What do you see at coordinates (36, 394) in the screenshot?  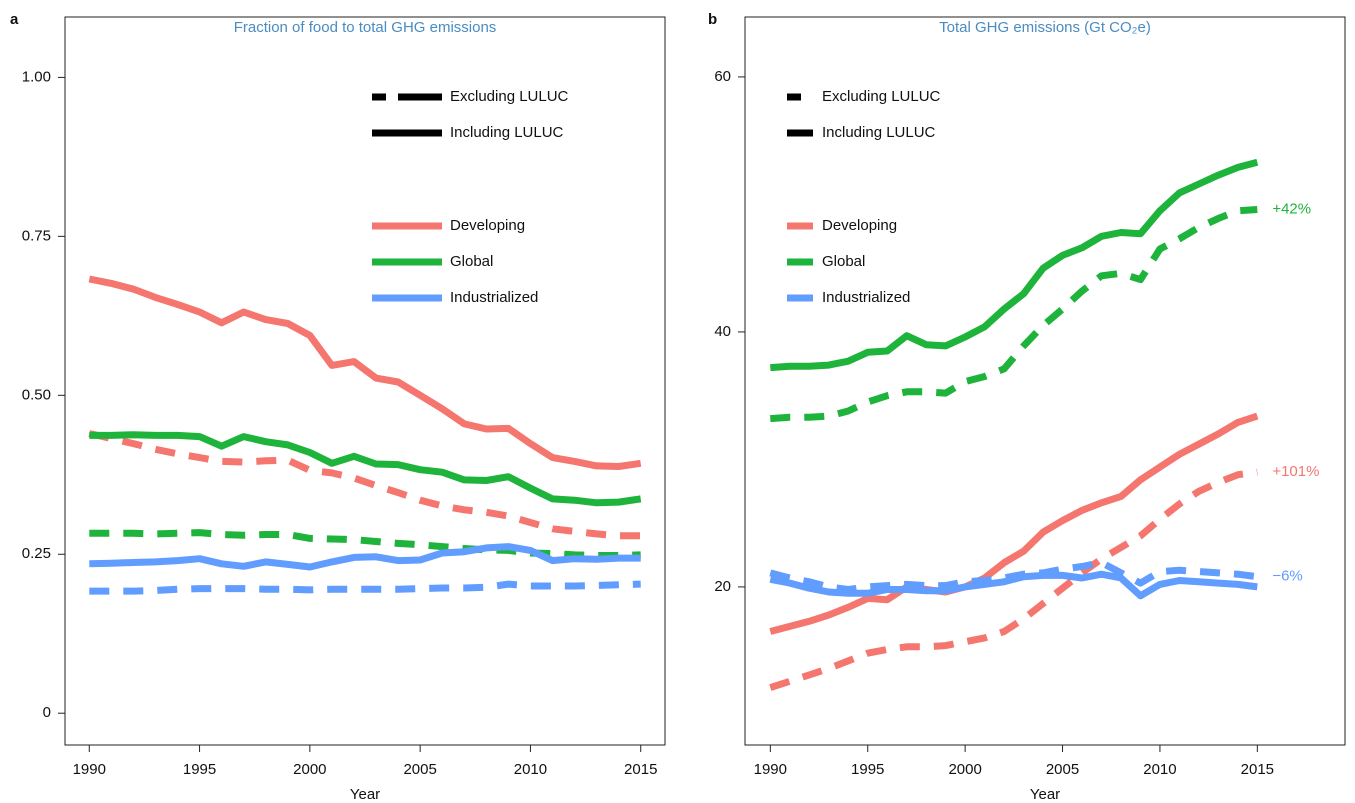 I see `y-tick-label: 0.50` at bounding box center [36, 394].